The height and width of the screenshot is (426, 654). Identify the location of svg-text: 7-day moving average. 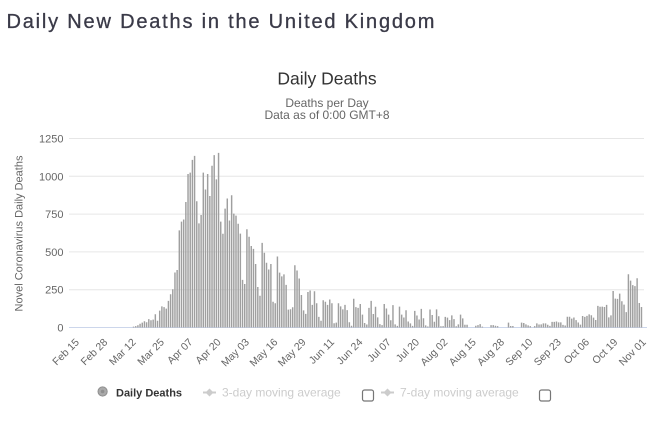
(459, 393).